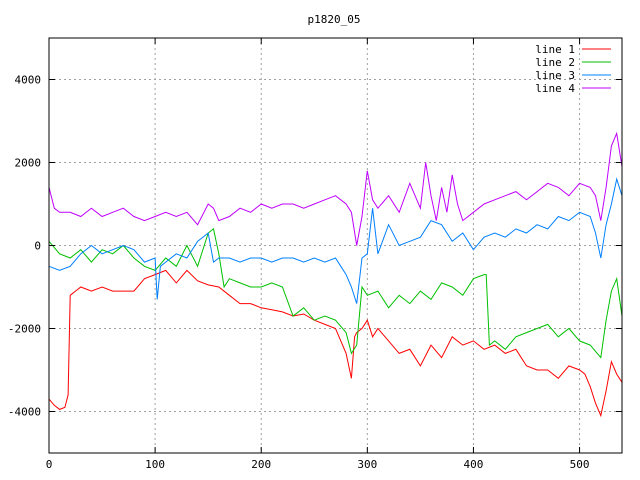 The width and height of the screenshot is (640, 480). What do you see at coordinates (367, 464) in the screenshot?
I see `x-tick-label: 300` at bounding box center [367, 464].